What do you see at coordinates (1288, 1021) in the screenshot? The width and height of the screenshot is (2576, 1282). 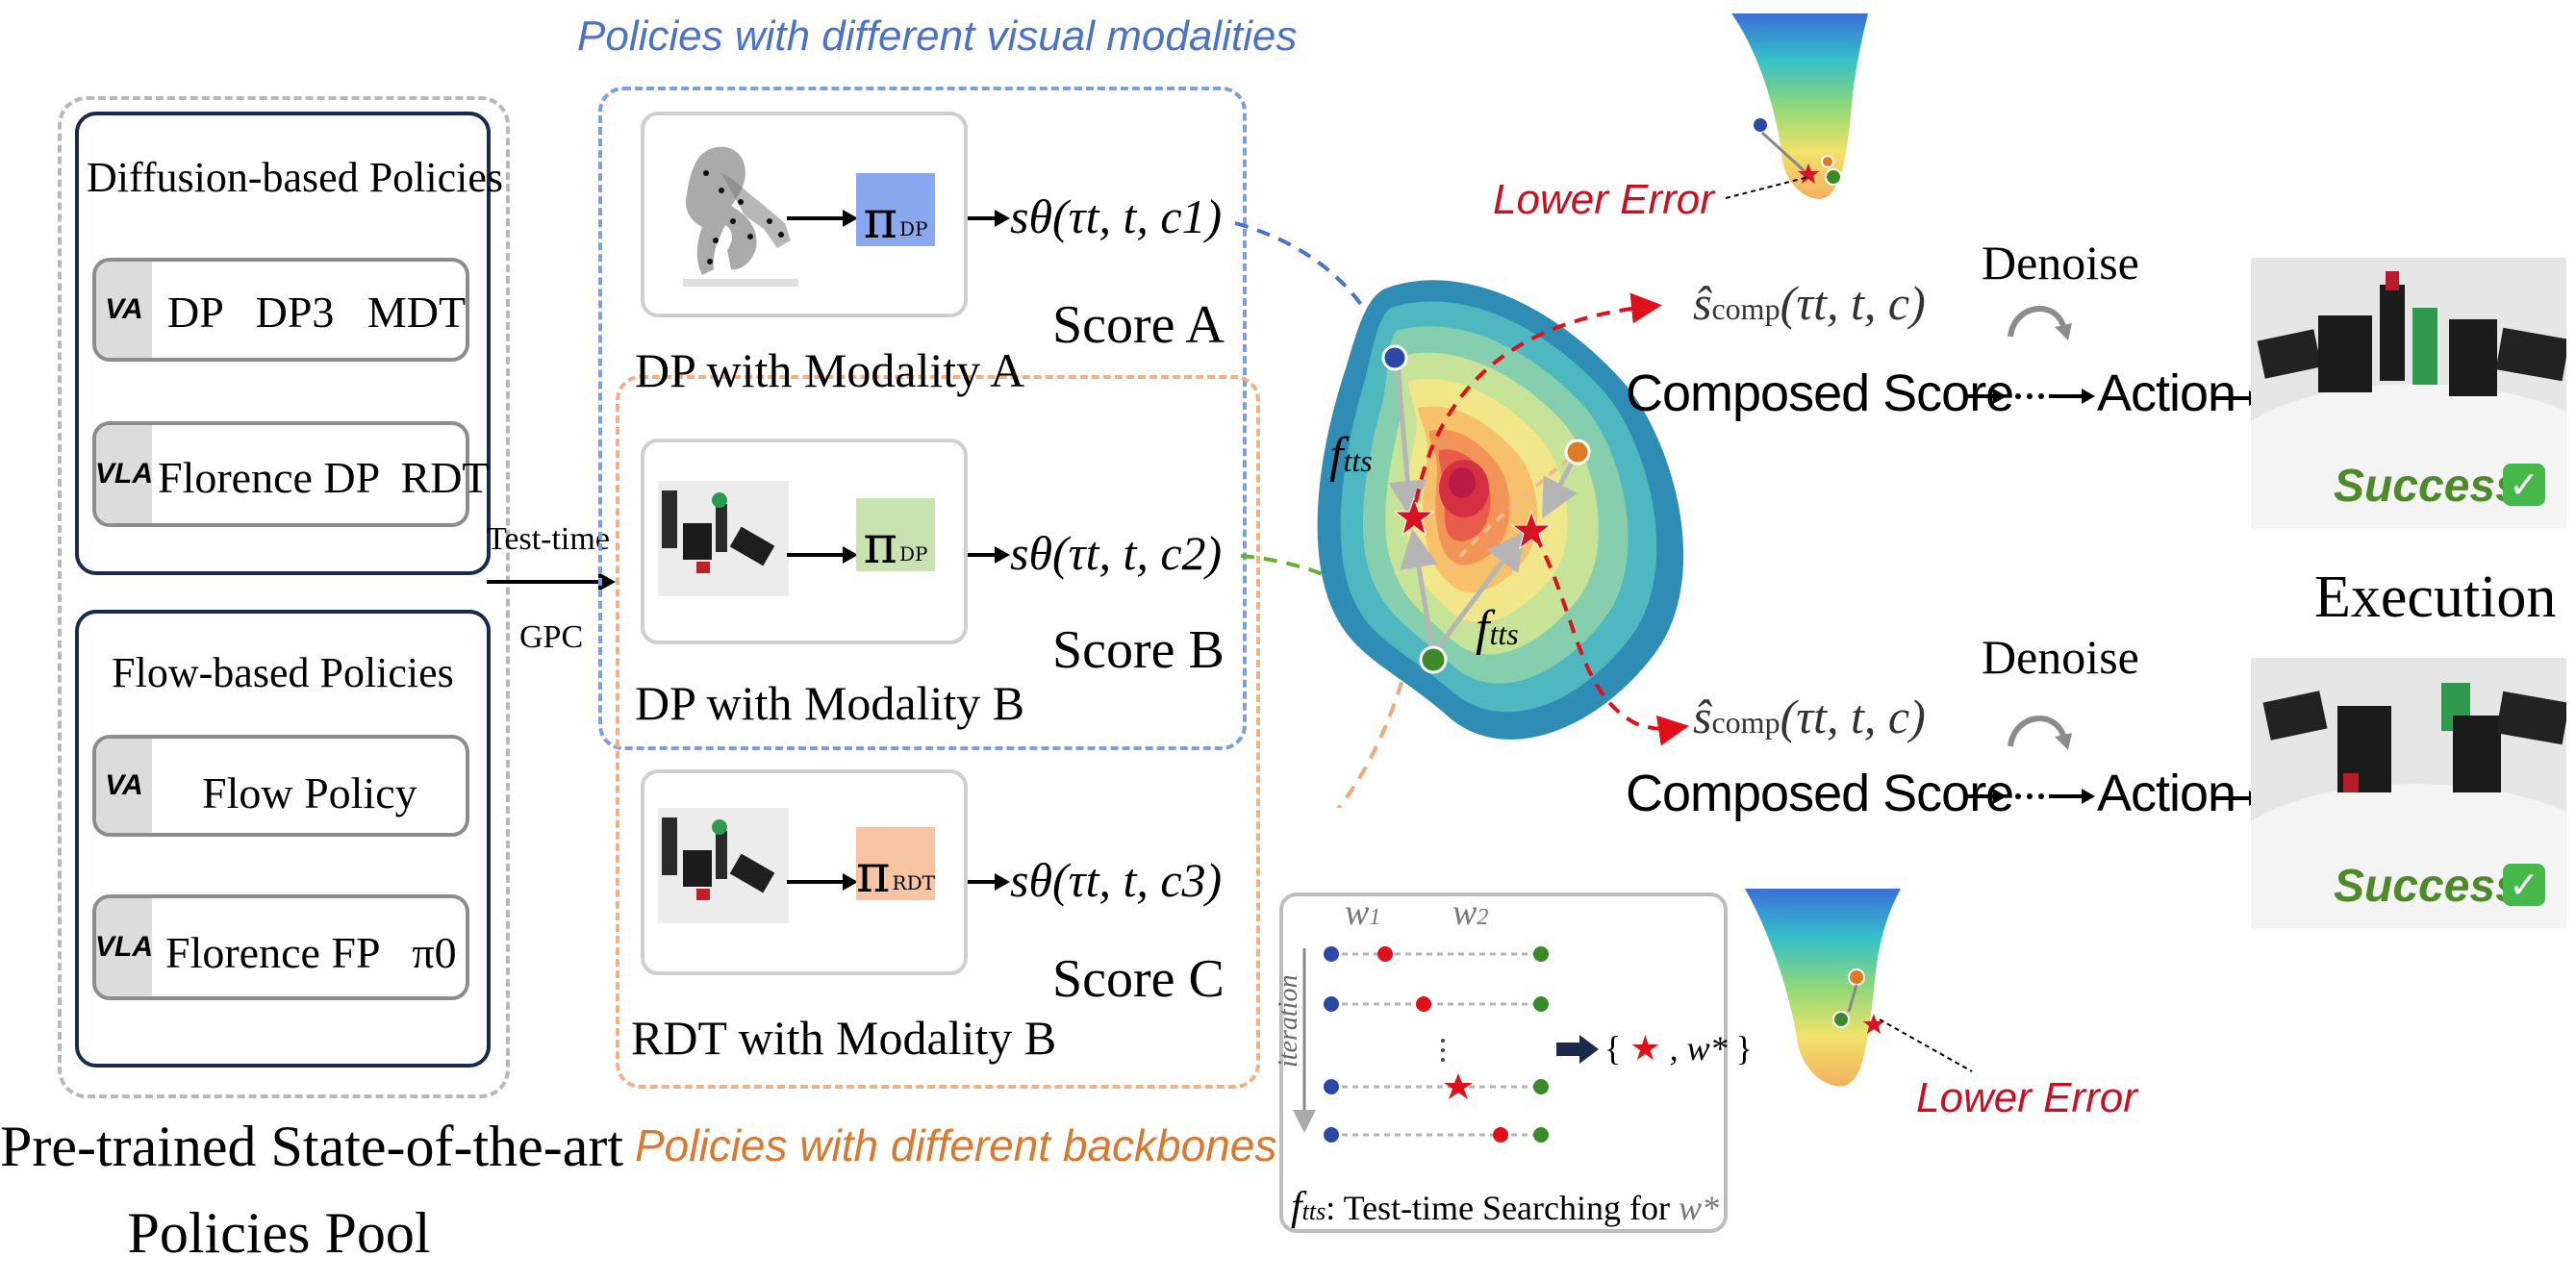 I see `iteration-label: iteration` at bounding box center [1288, 1021].